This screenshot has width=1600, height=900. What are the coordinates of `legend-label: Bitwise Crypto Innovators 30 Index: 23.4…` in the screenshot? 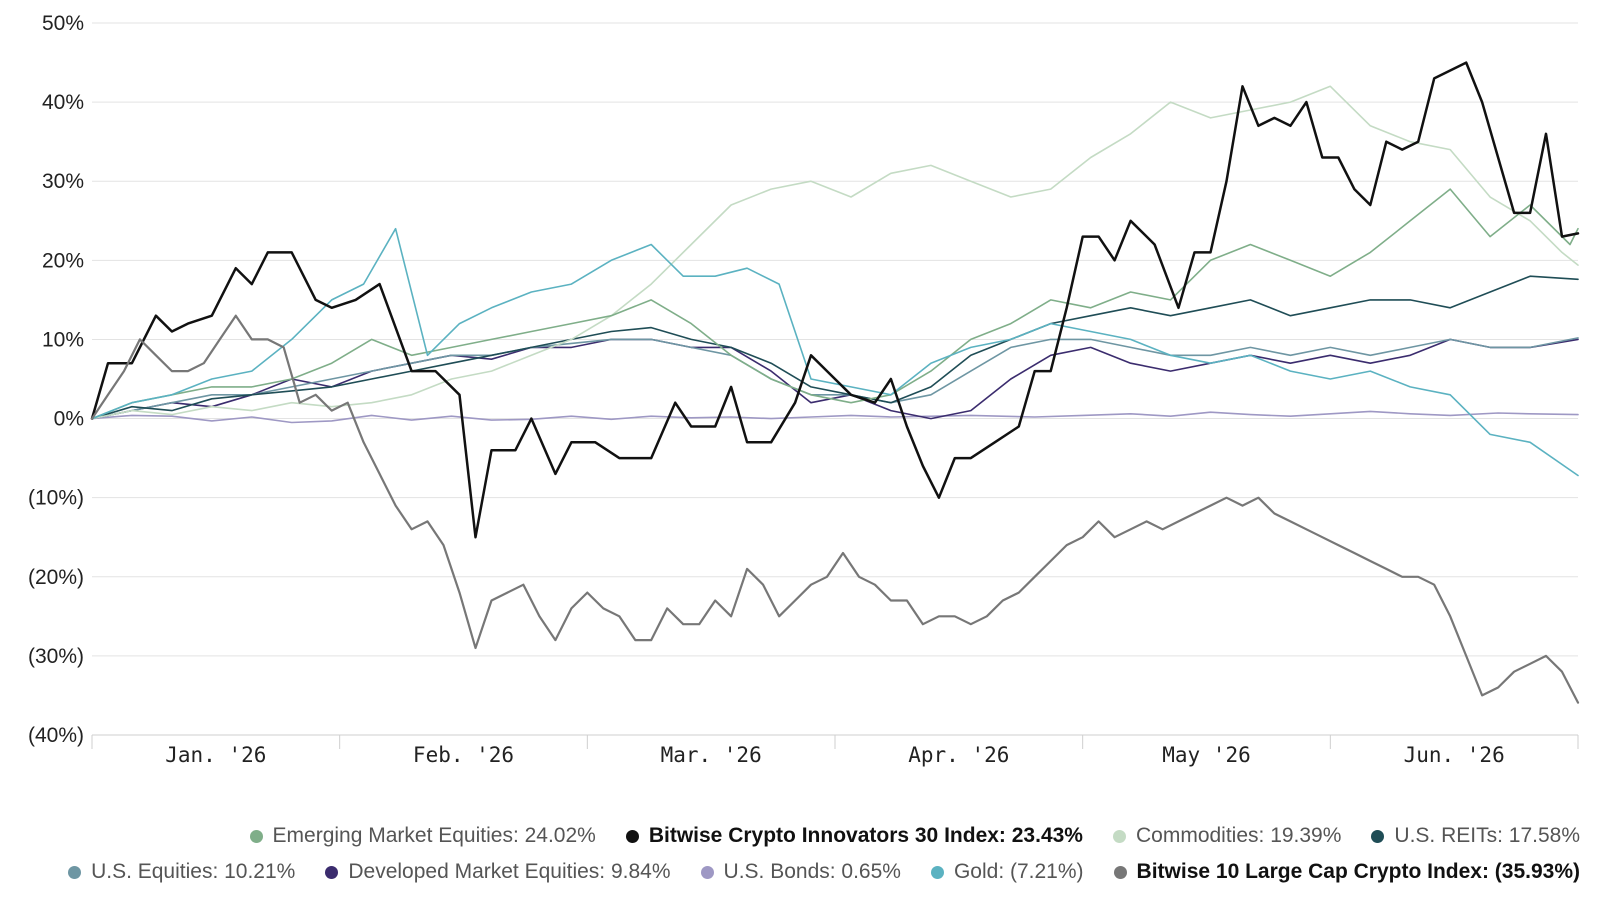 It's located at (865, 835).